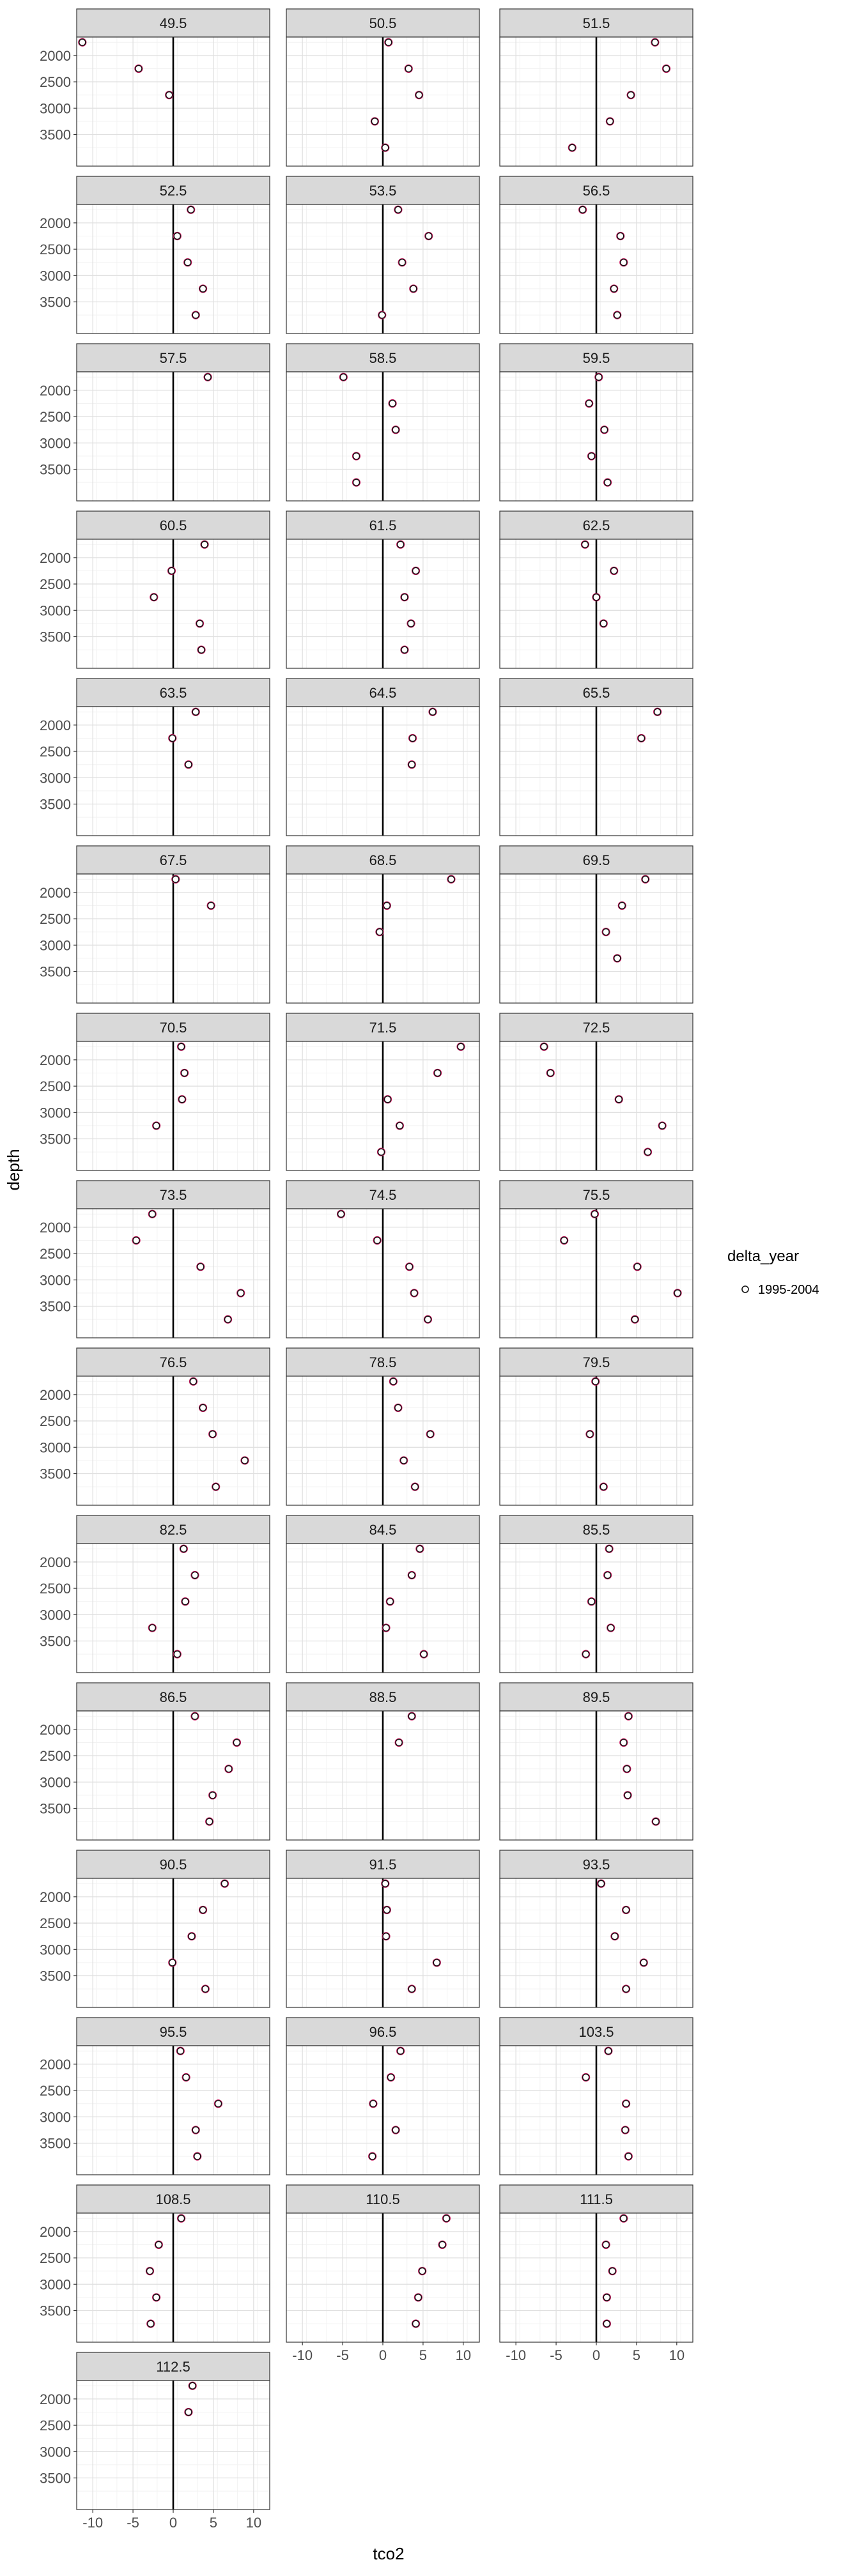 The image size is (859, 2576). Describe the element at coordinates (155, 422) in the screenshot. I see `facet-panel: 57.5 2000 2500 3000 3500` at that location.